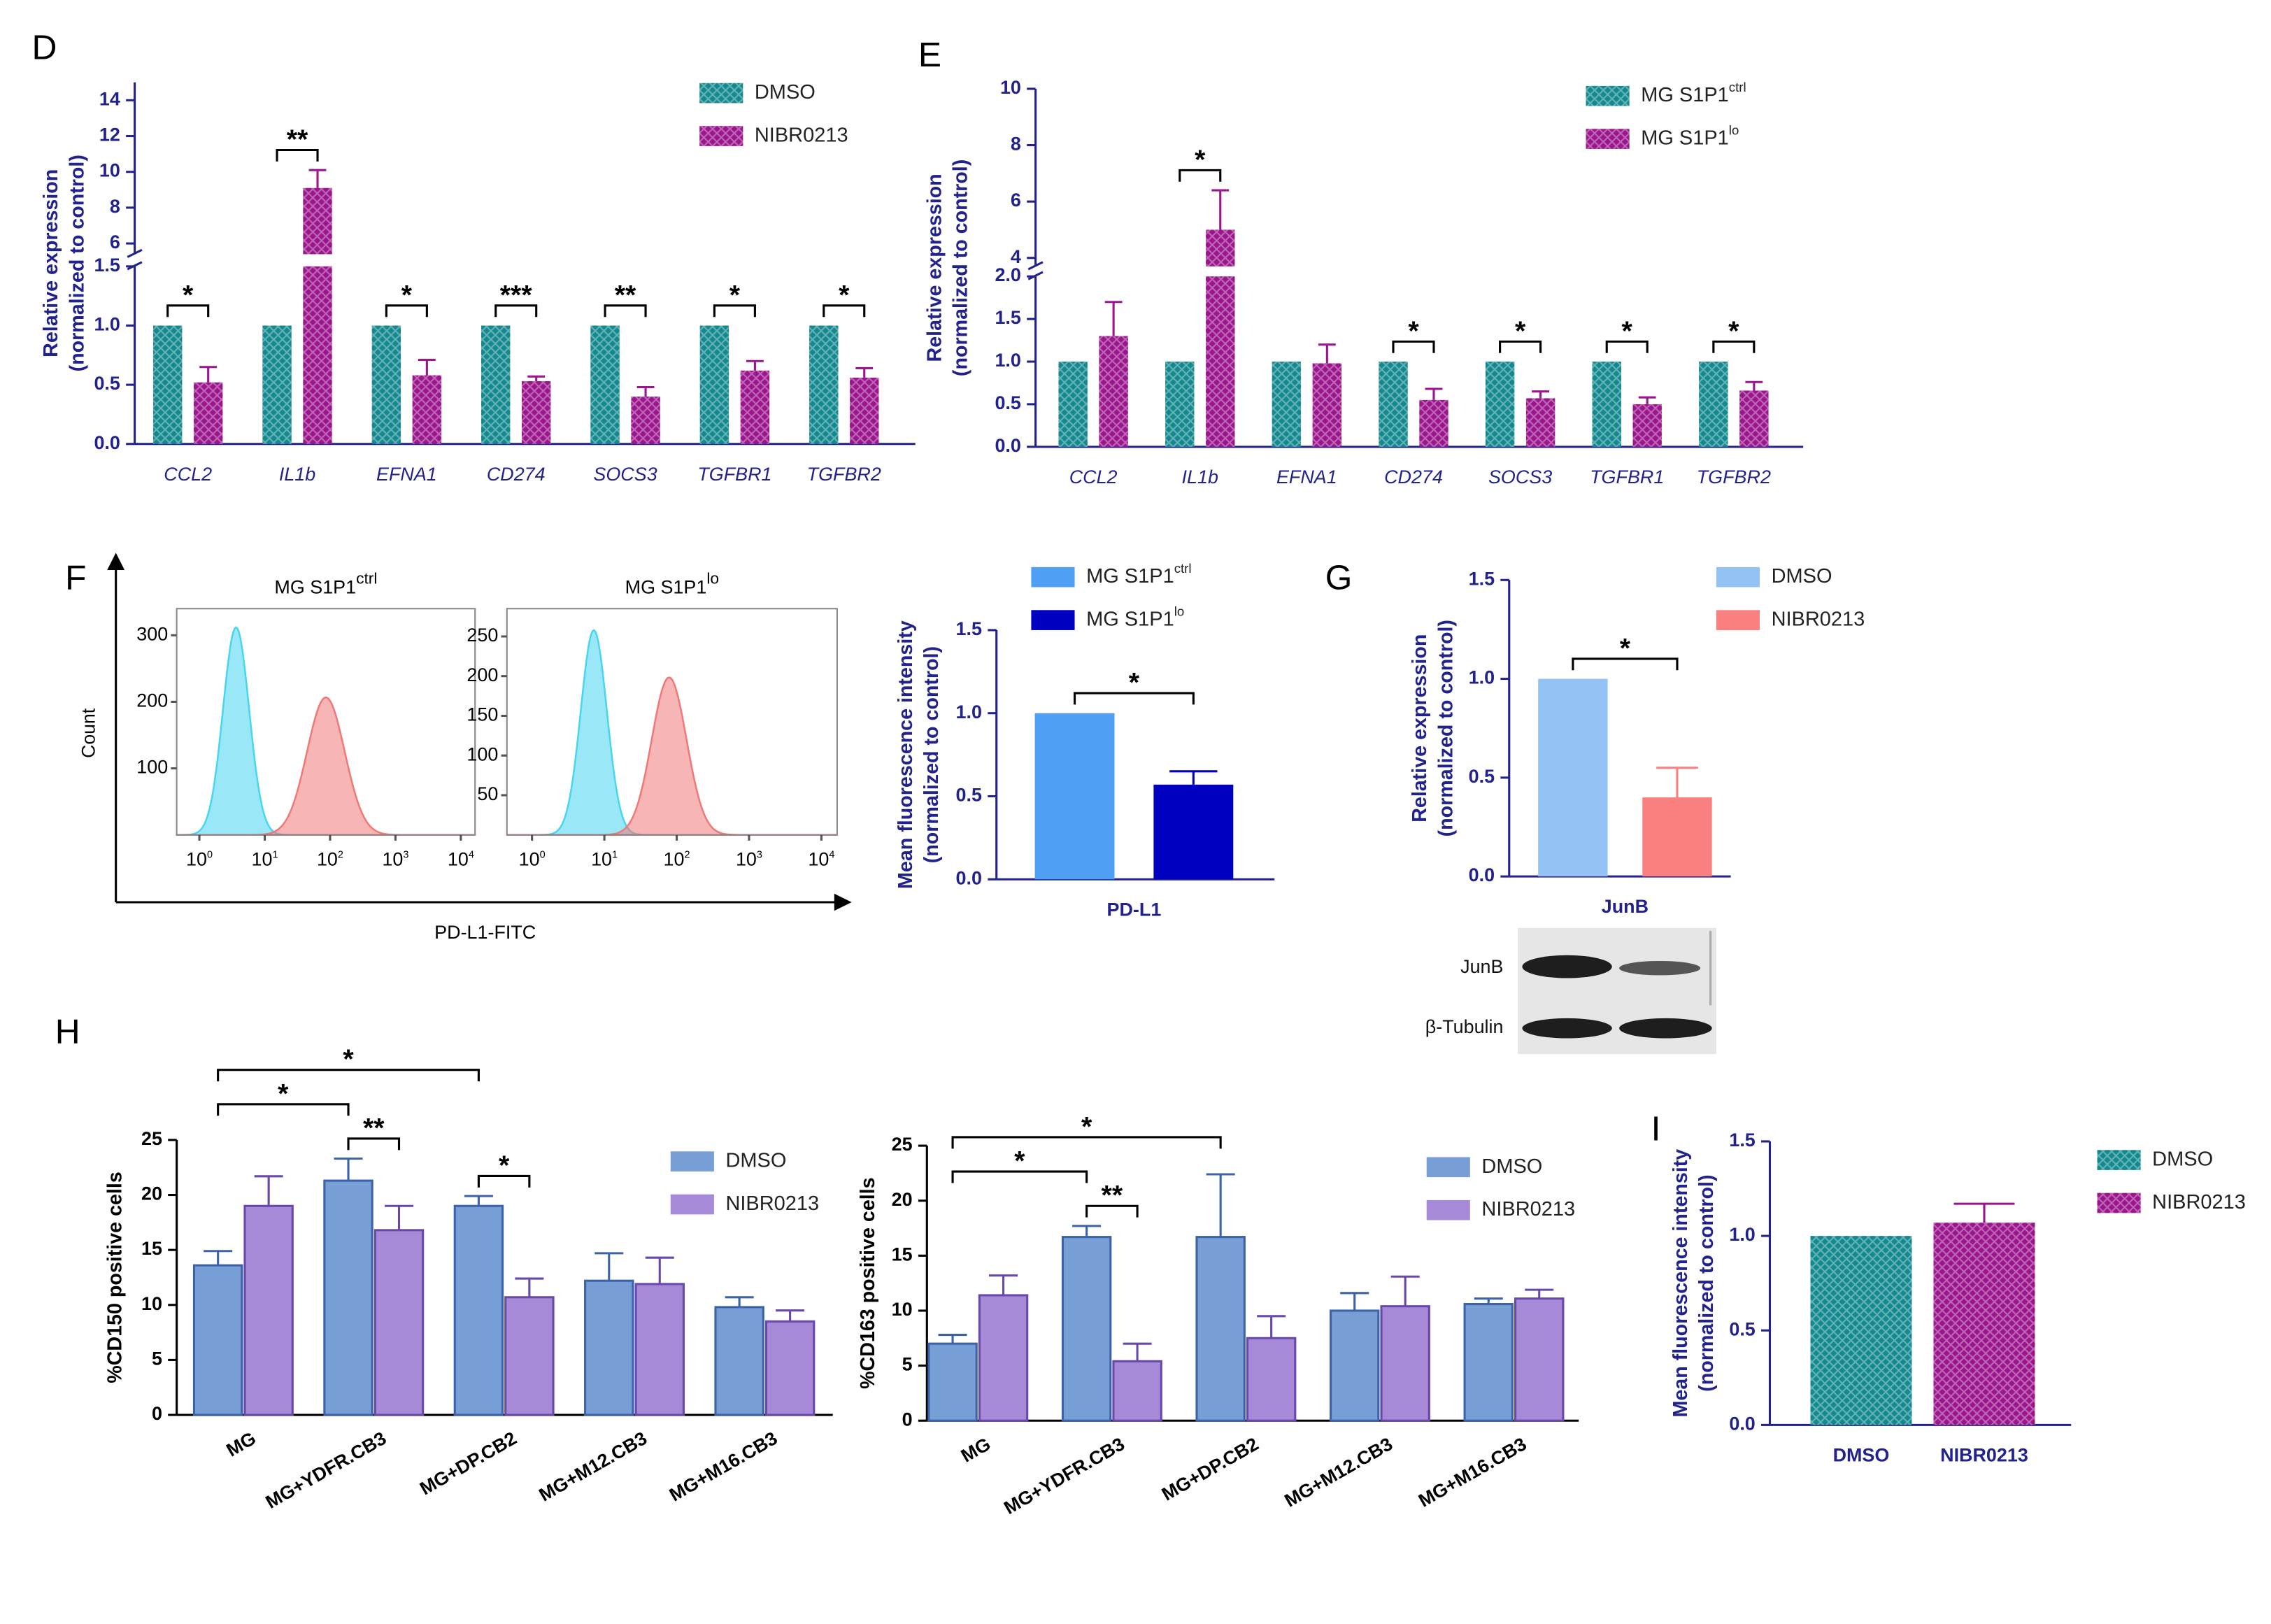  Describe the element at coordinates (135, 253) in the screenshot. I see `axis-break` at that location.